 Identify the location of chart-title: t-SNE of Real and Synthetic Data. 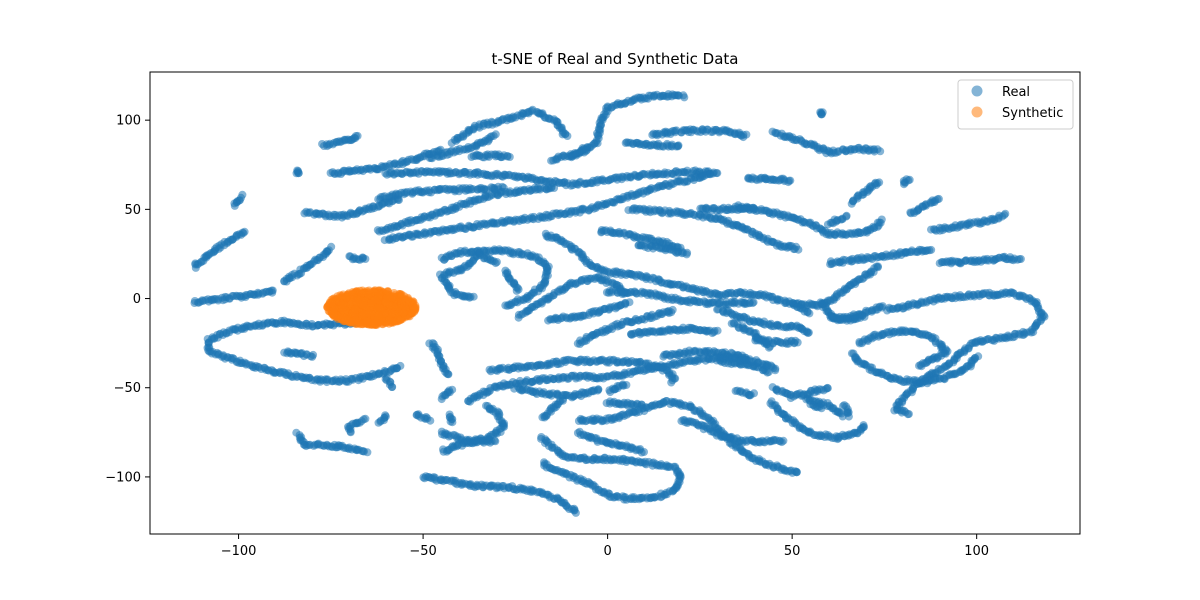
(614, 59).